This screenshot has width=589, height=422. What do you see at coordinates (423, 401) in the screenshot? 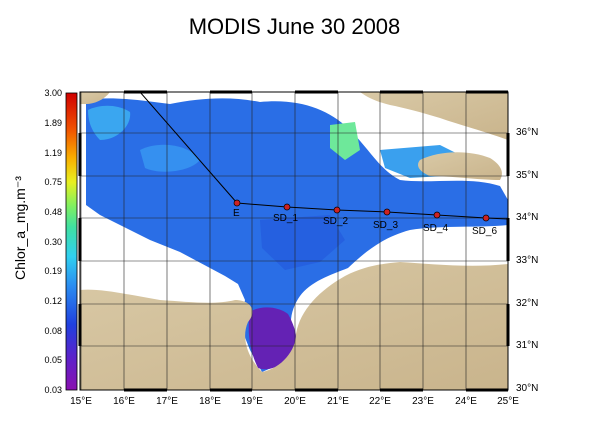
I see `lon-label: 23°E` at bounding box center [423, 401].